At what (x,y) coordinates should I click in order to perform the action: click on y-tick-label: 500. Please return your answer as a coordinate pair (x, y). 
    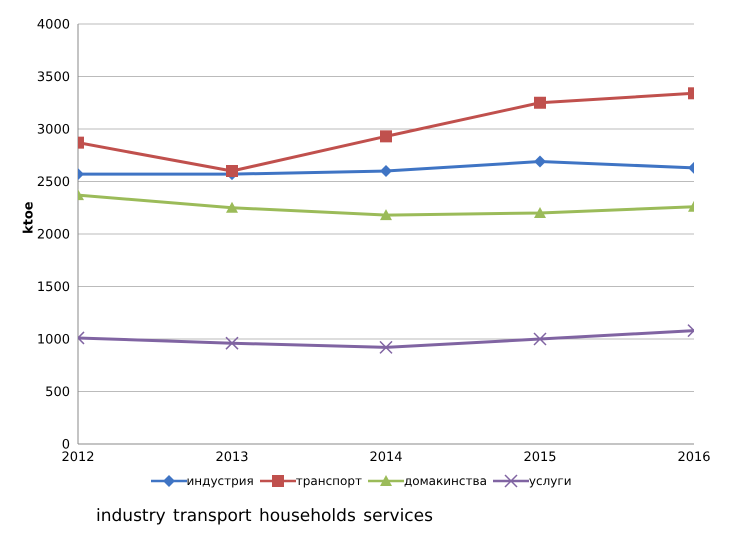
    Looking at the image, I should click on (57, 392).